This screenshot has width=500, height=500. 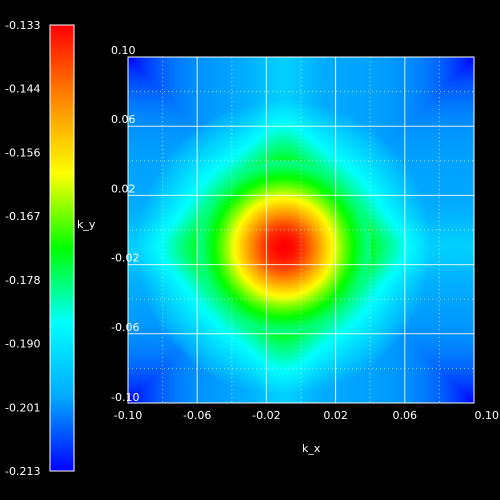 What do you see at coordinates (22, 344) in the screenshot?
I see `colorbar-label: -0.190` at bounding box center [22, 344].